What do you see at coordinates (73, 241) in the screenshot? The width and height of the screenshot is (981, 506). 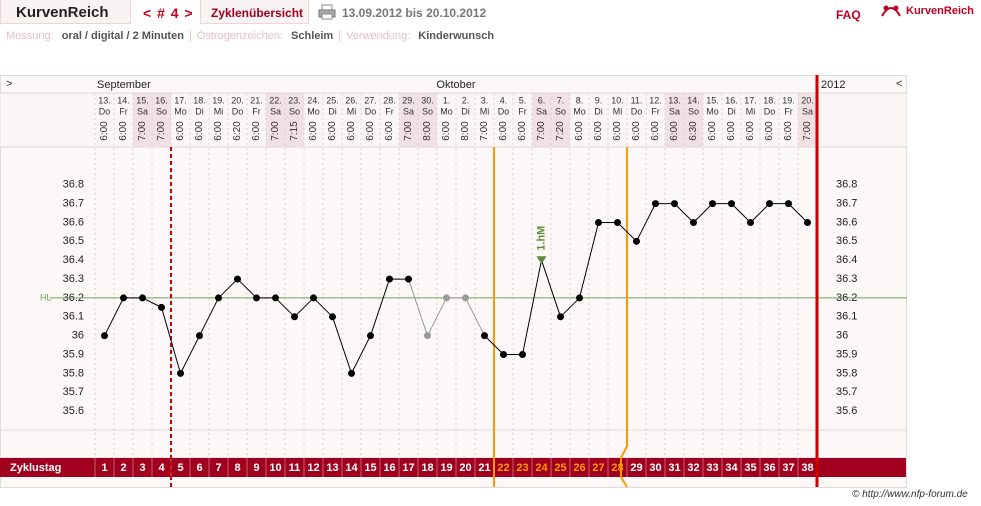 I see `y-tick-label: 36.5` at bounding box center [73, 241].